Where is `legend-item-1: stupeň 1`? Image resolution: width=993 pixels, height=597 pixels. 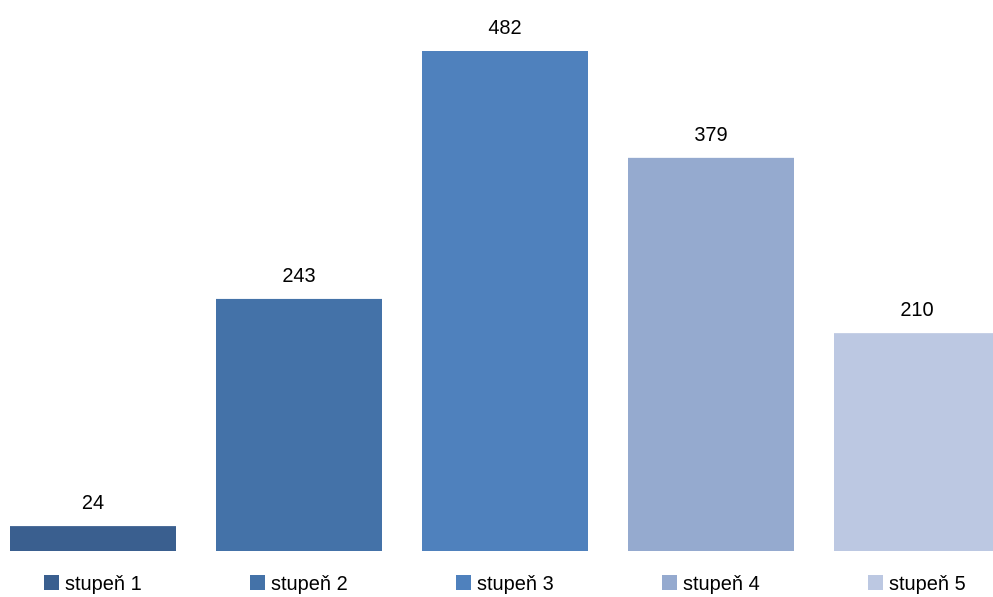 legend-item-1: stupeň 1 is located at coordinates (93, 584).